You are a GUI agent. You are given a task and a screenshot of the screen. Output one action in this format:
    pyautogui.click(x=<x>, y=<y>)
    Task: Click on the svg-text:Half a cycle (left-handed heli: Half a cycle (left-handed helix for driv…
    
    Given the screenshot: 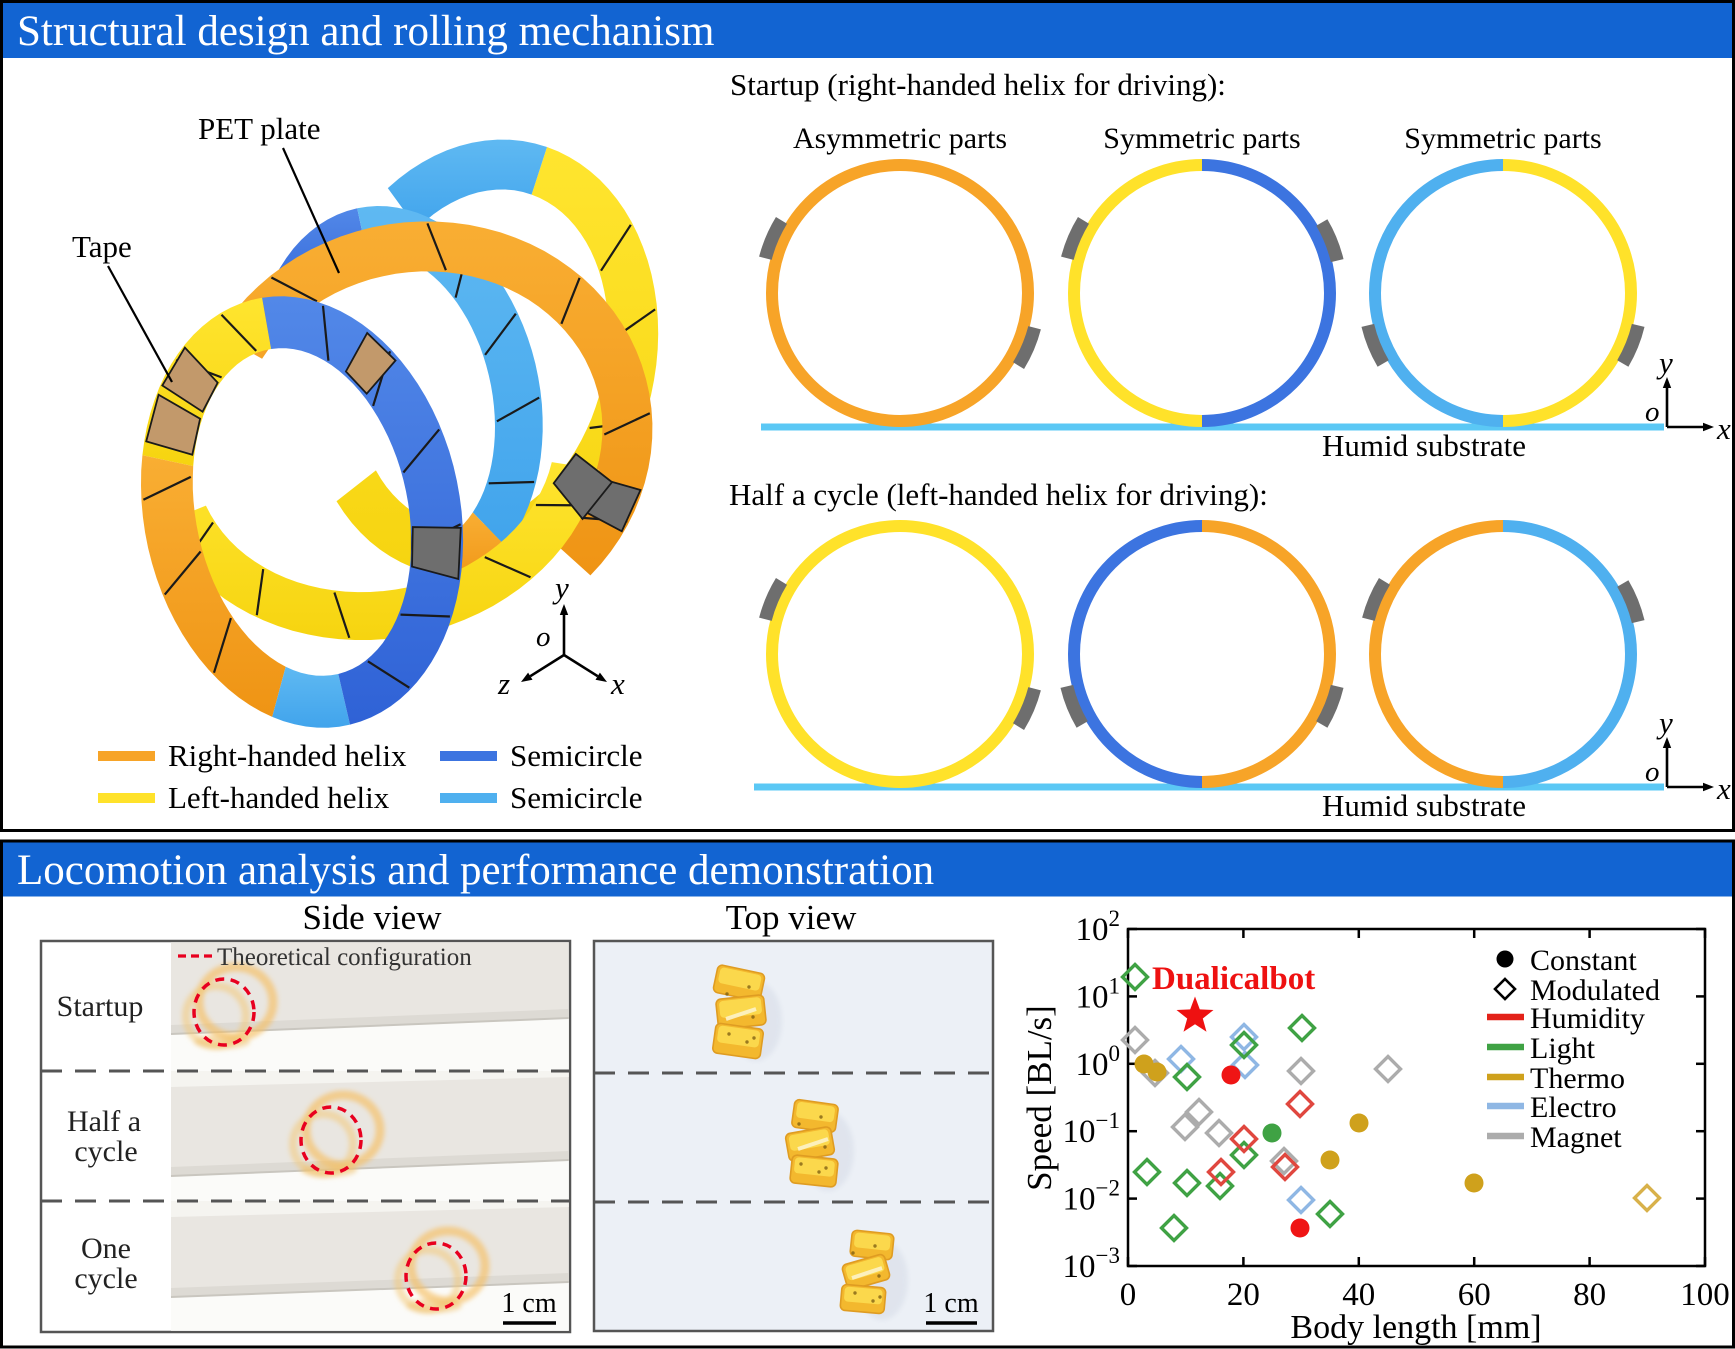 What is the action you would take?
    pyautogui.click(x=998, y=494)
    